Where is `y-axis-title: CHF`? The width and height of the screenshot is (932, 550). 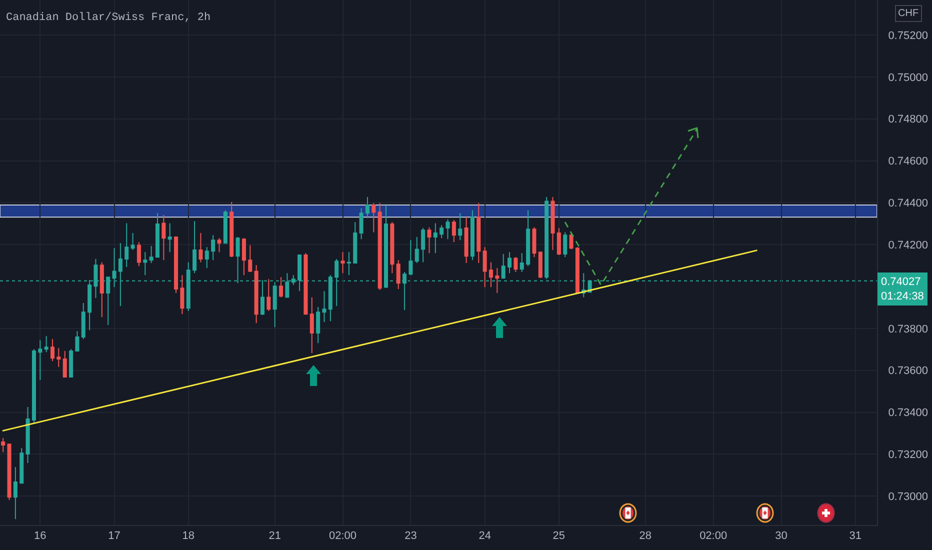
y-axis-title: CHF is located at coordinates (908, 13).